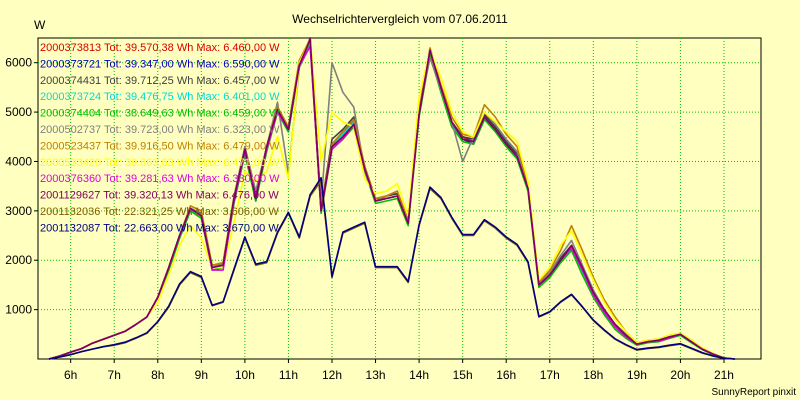  I want to click on x-tick-label-14: 20h, so click(680, 375).